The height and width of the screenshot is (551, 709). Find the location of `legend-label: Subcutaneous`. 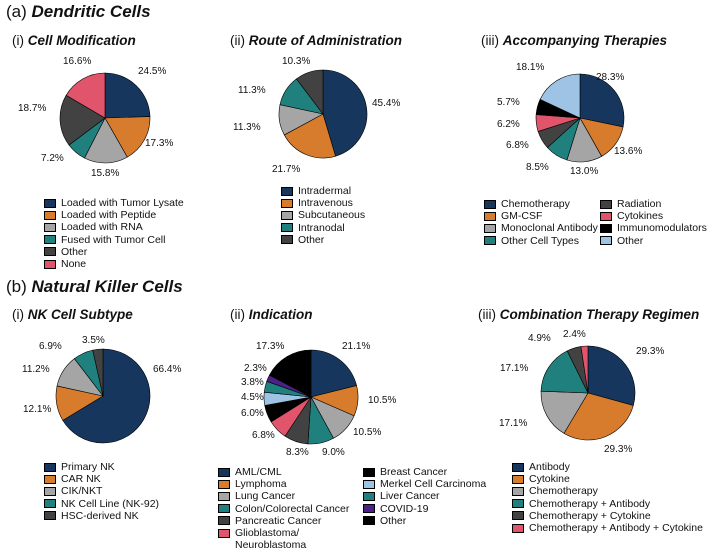

legend-label: Subcutaneous is located at coordinates (332, 215).